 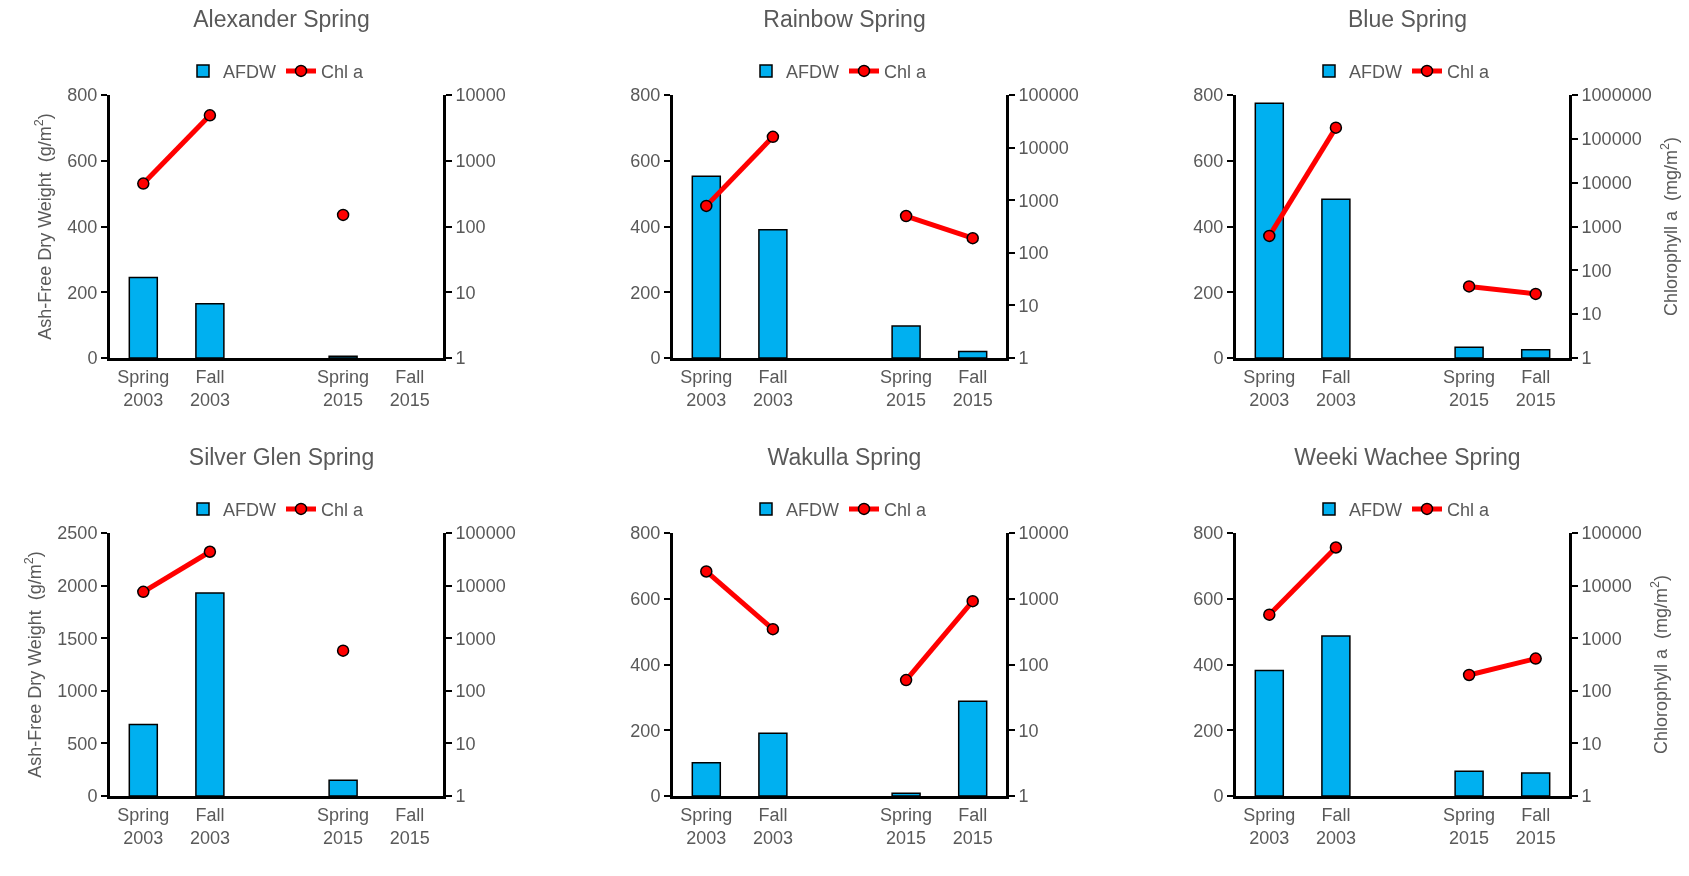 I want to click on y-tick-label: 2000, so click(x=77, y=585).